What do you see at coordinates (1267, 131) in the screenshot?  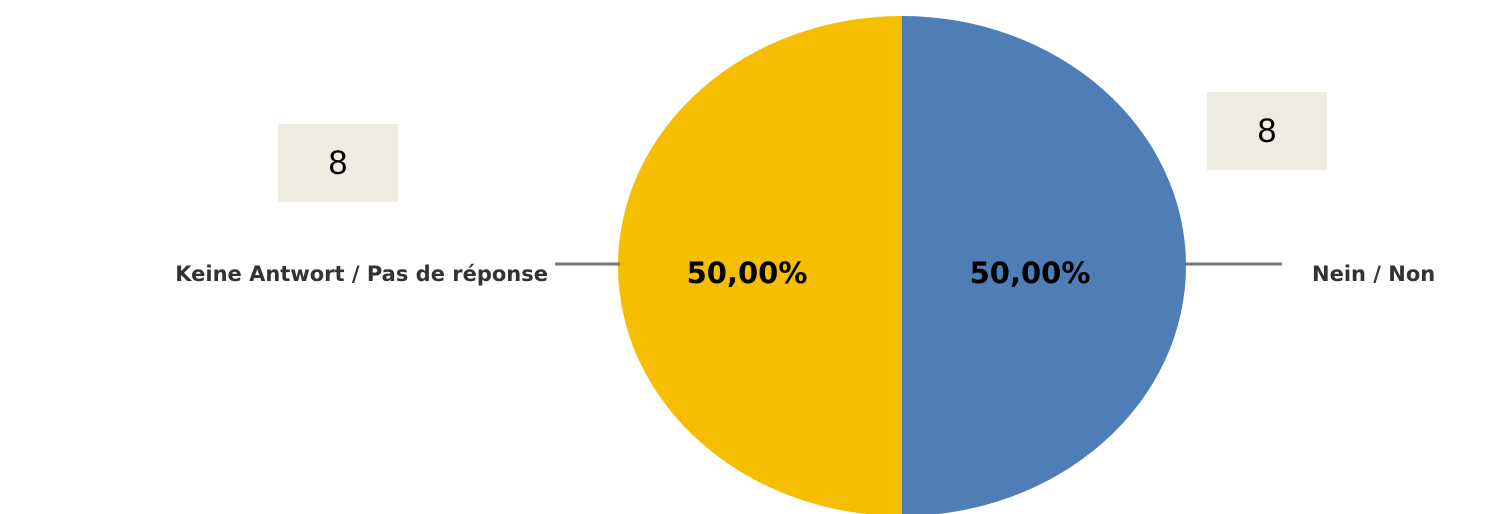 I see `count-box-nein: 8` at bounding box center [1267, 131].